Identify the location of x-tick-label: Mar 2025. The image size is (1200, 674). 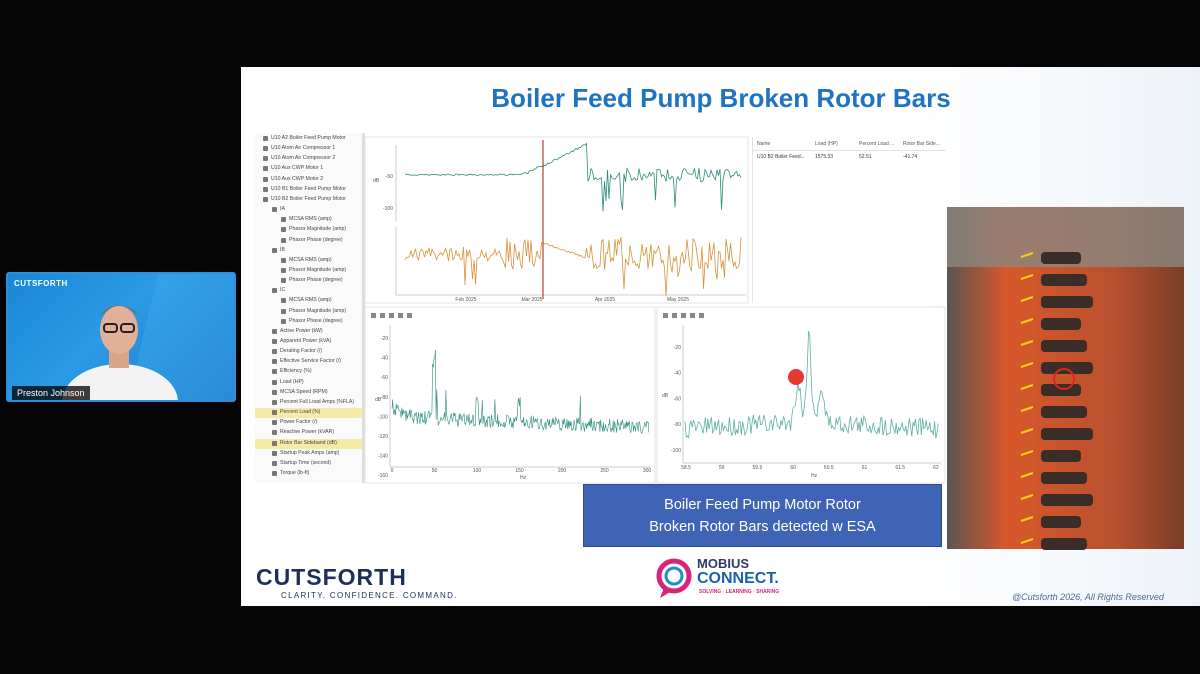
(531, 300).